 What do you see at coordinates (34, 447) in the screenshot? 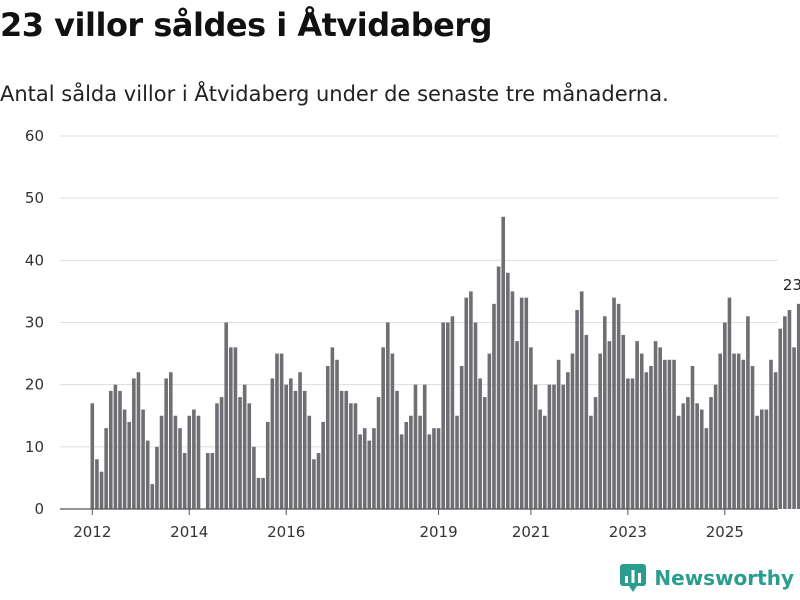
I see `y-tick-label: 10` at bounding box center [34, 447].